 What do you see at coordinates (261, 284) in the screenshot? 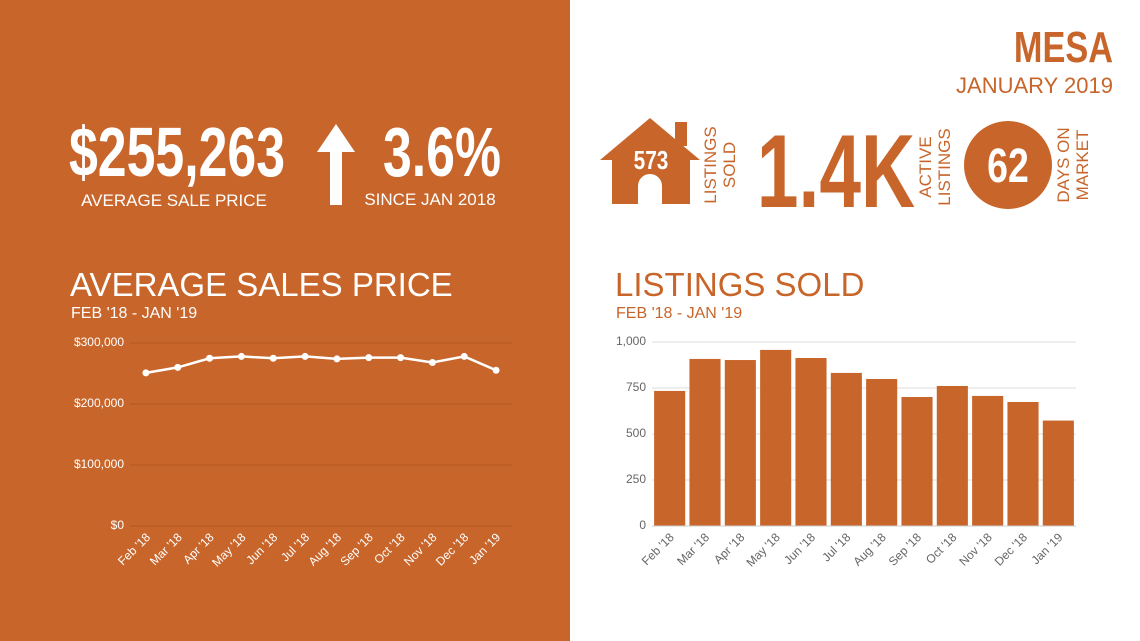
I see `chart-title: AVERAGE SALES PRICE` at bounding box center [261, 284].